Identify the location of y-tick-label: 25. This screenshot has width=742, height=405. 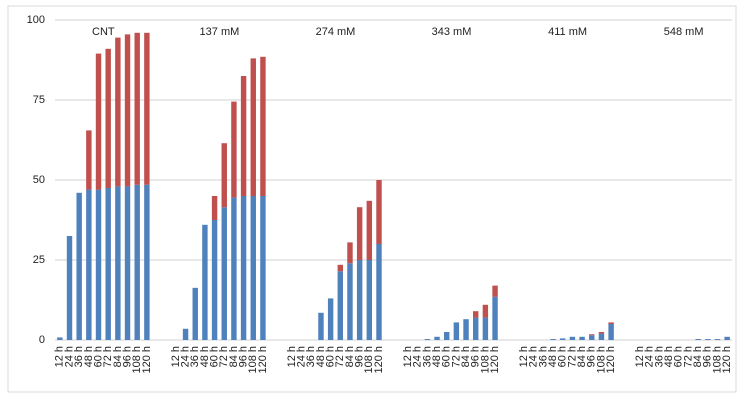
(39, 260).